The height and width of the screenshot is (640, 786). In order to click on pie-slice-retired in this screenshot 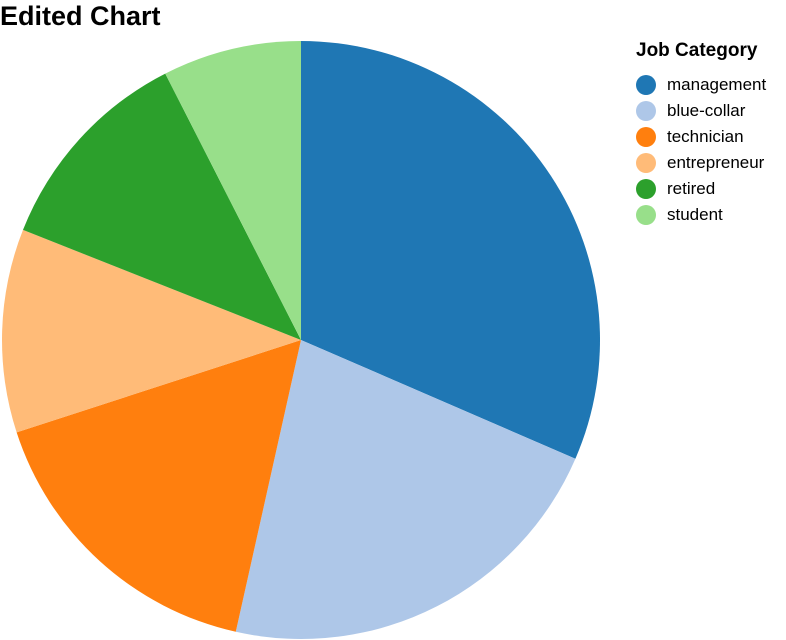, I will do `click(162, 206)`.